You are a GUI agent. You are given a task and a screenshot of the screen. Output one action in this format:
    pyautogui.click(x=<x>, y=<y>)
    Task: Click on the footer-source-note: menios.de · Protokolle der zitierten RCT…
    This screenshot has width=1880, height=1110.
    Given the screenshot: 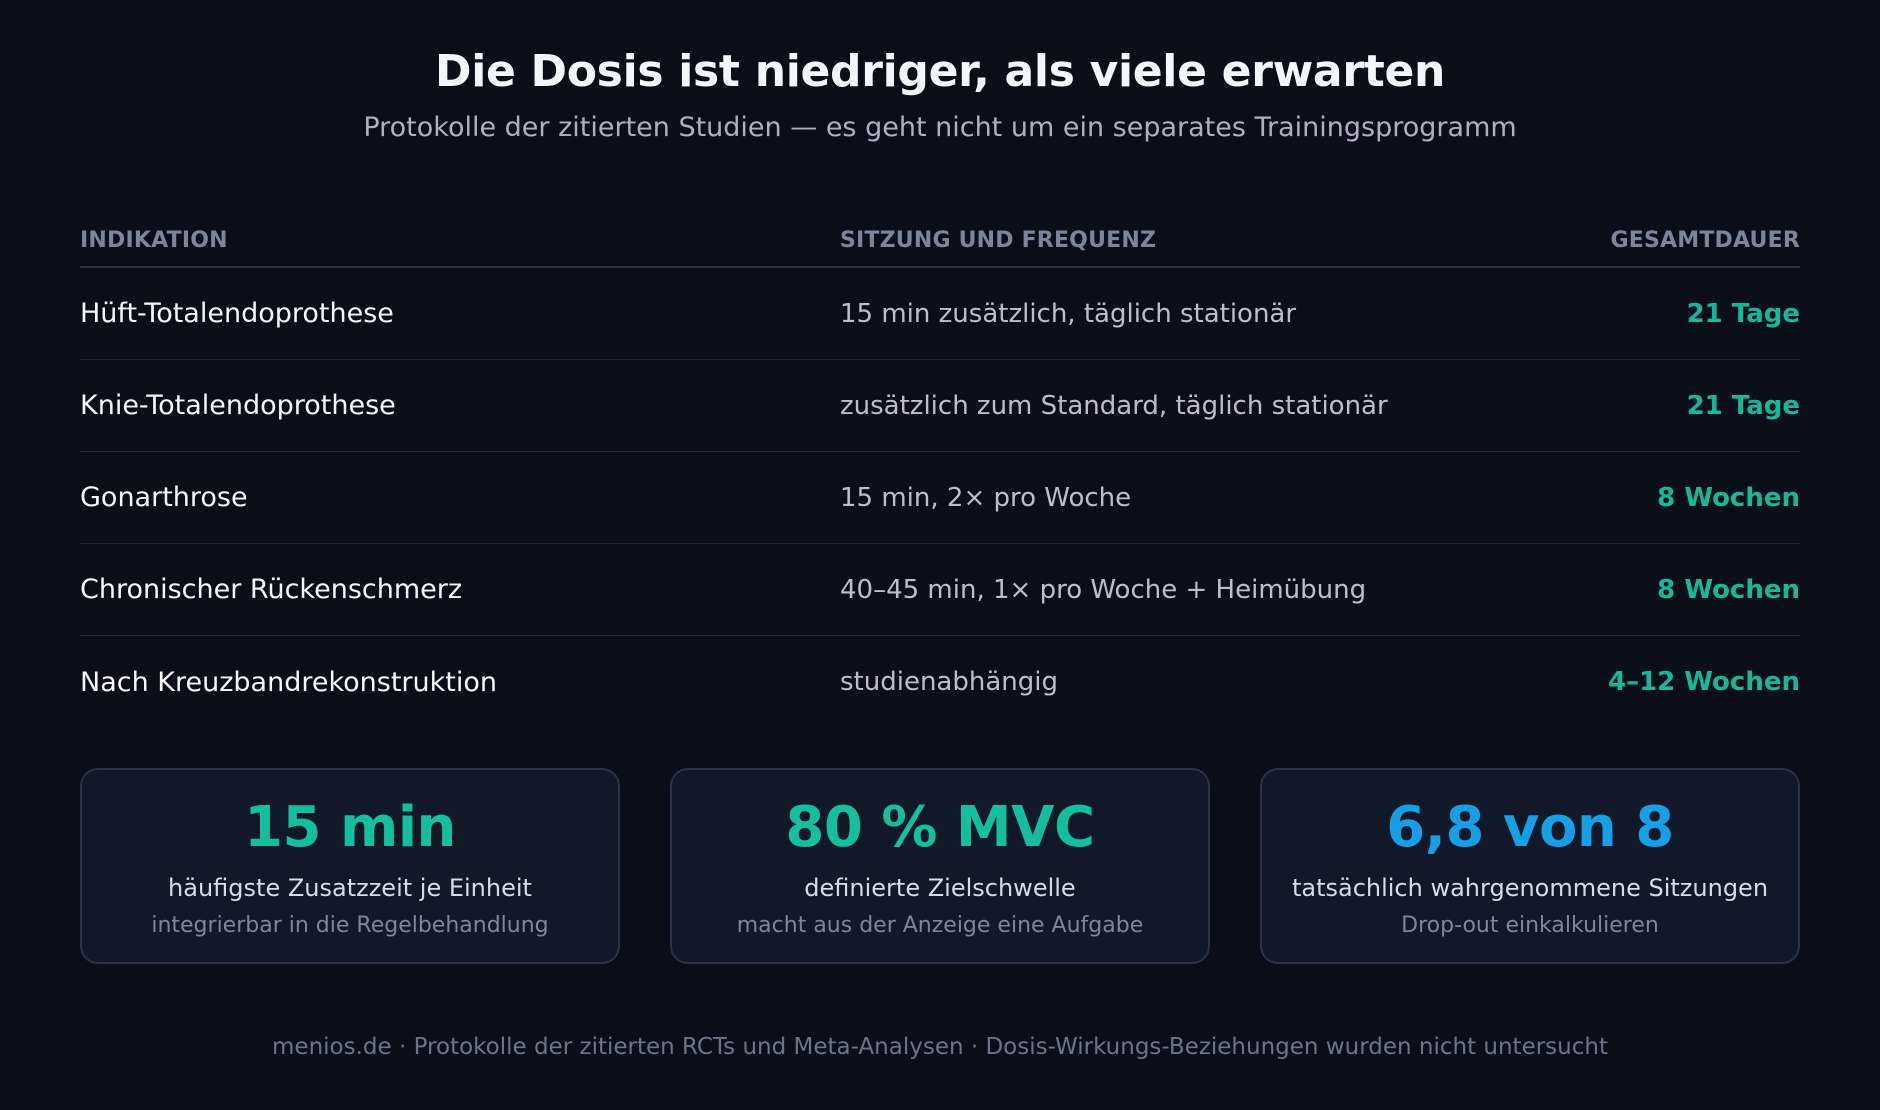 What is the action you would take?
    pyautogui.click(x=940, y=1047)
    